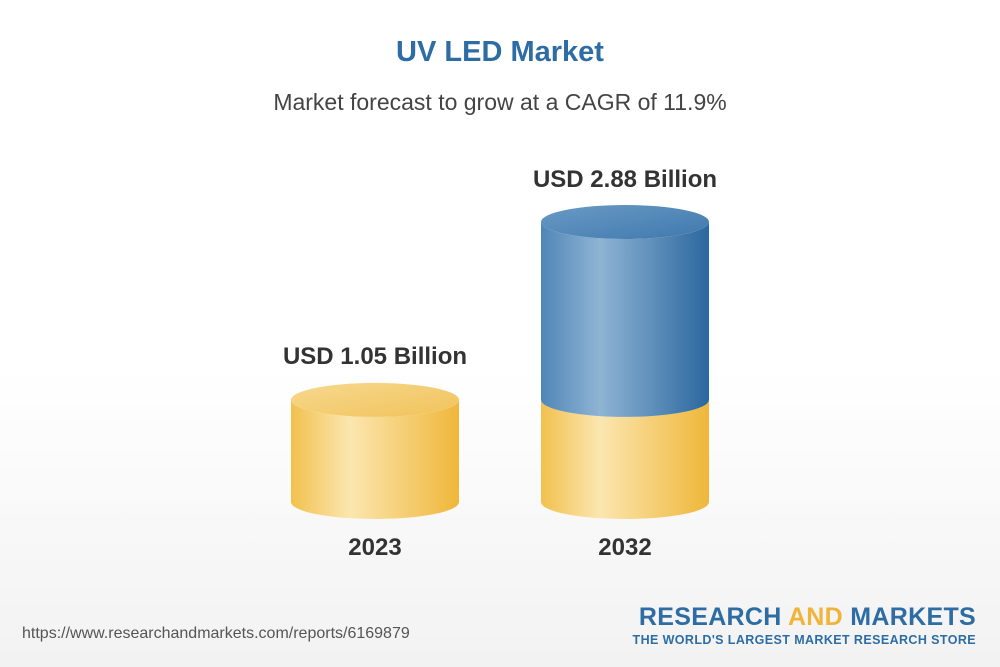 Image resolution: width=1000 pixels, height=667 pixels. What do you see at coordinates (625, 222) in the screenshot?
I see `bar-top-2032` at bounding box center [625, 222].